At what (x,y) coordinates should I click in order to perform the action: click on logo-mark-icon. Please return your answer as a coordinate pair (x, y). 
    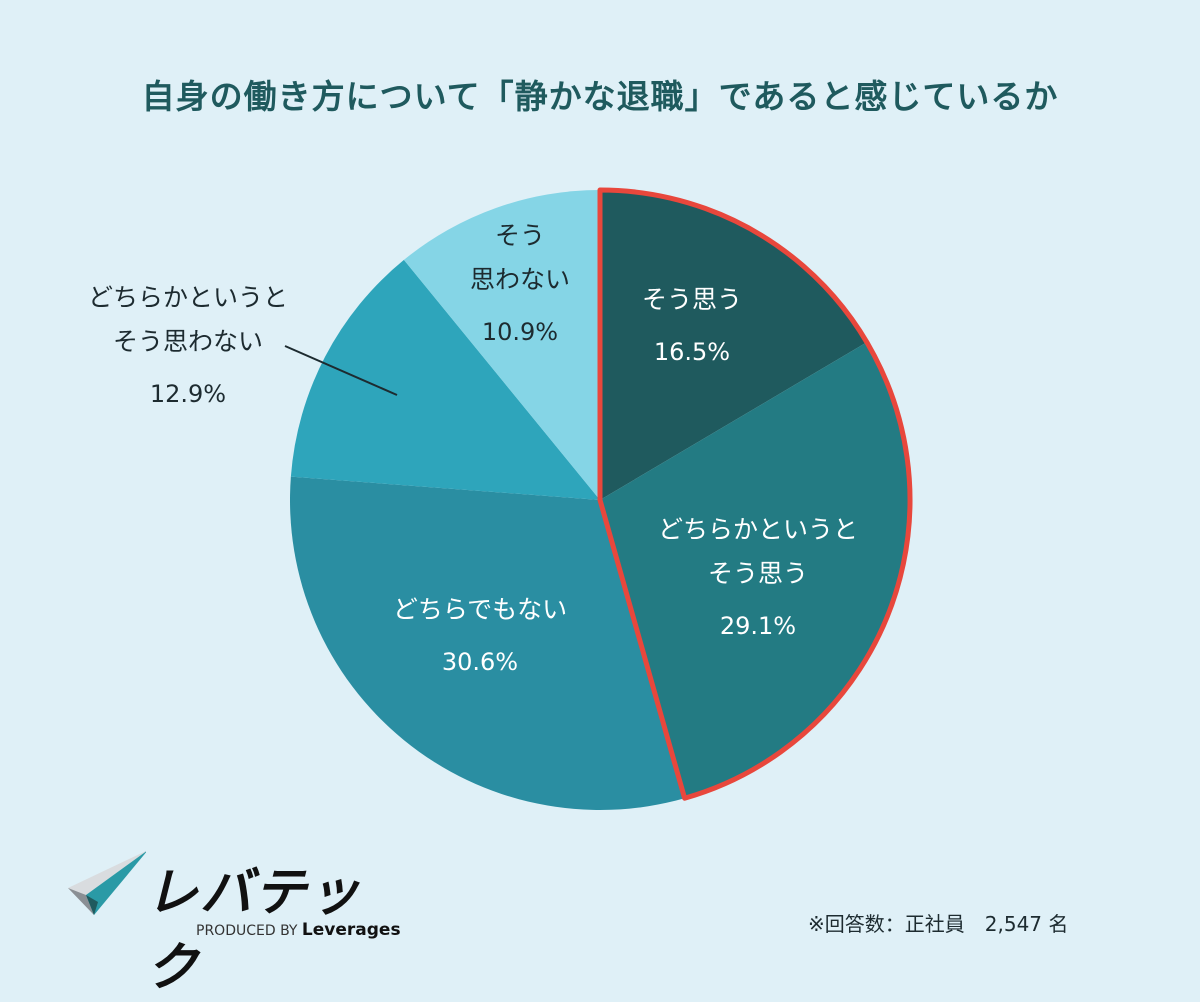
    Looking at the image, I should click on (107, 882).